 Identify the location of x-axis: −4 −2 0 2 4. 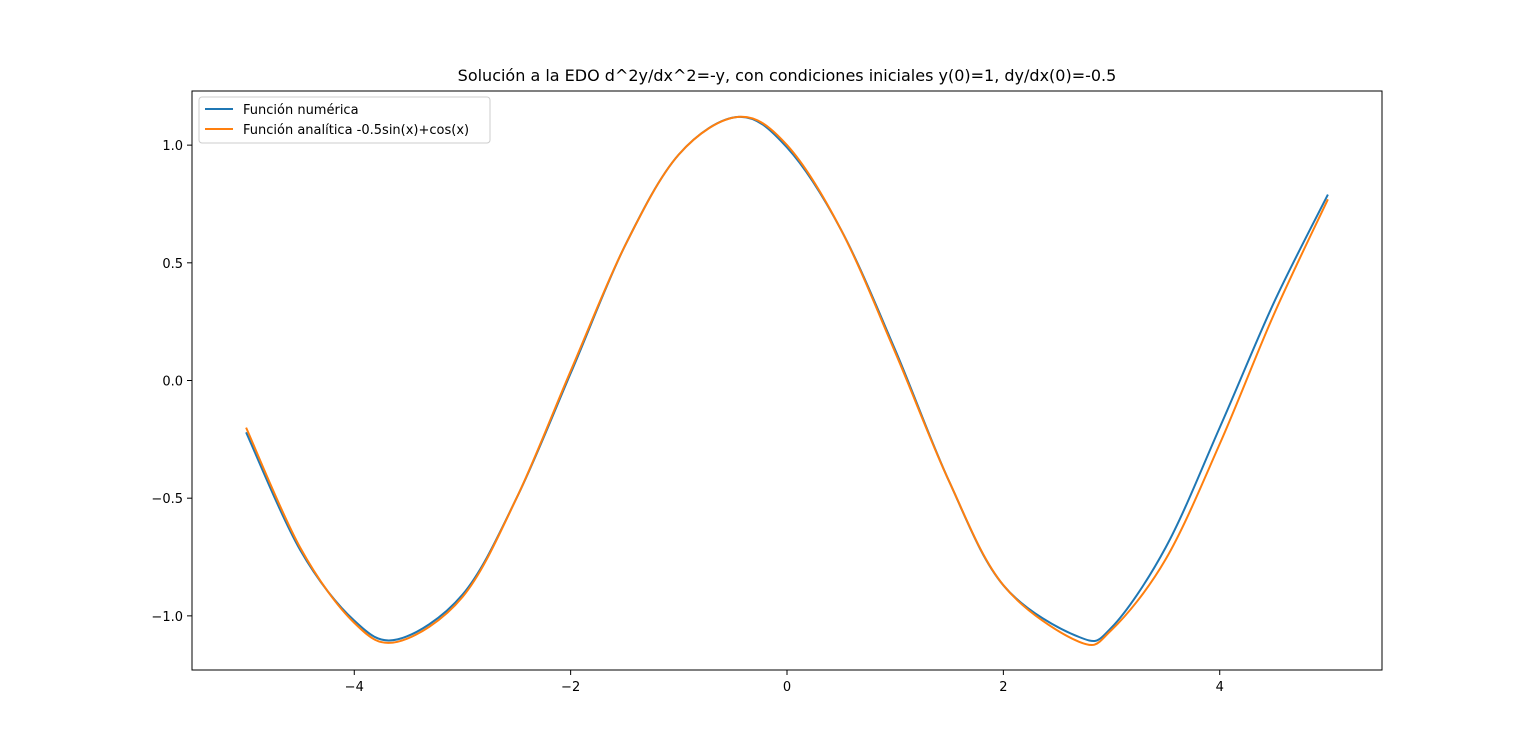
(784, 682).